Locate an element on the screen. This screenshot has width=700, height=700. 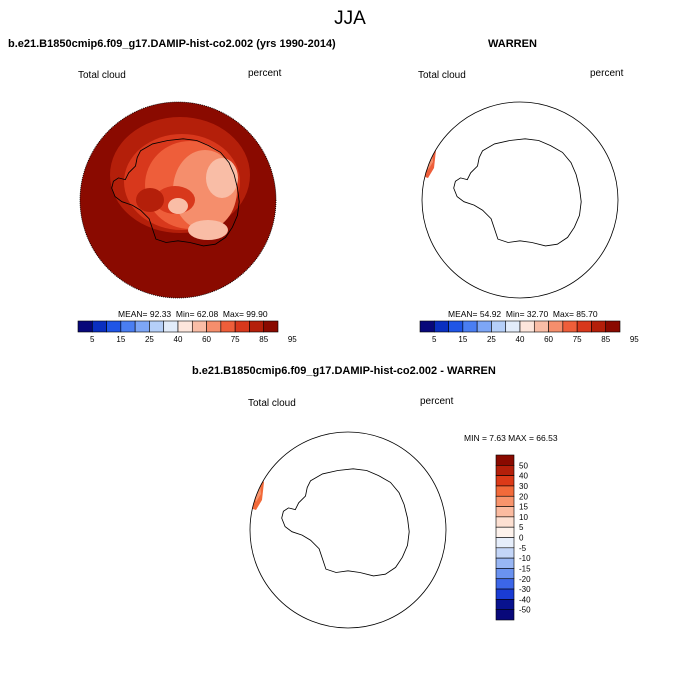
panel1-colorbar-tick-label: 40 is located at coordinates (178, 339).